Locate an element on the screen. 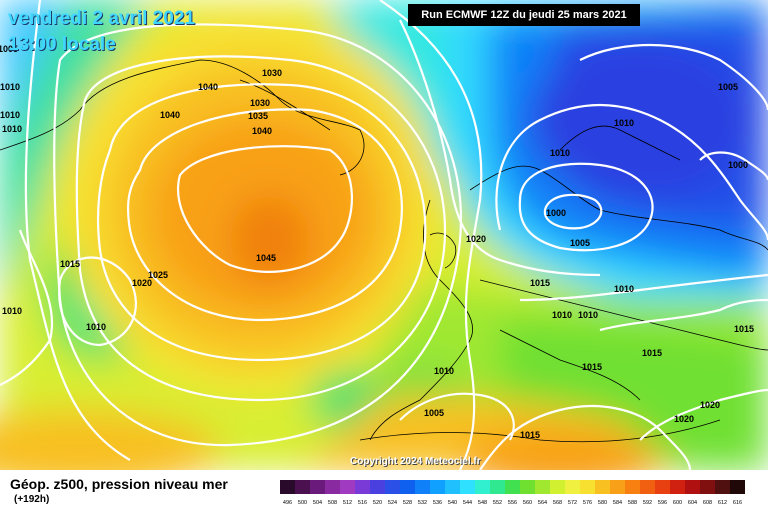 The image size is (768, 512). scale-label: 528 is located at coordinates (407, 503).